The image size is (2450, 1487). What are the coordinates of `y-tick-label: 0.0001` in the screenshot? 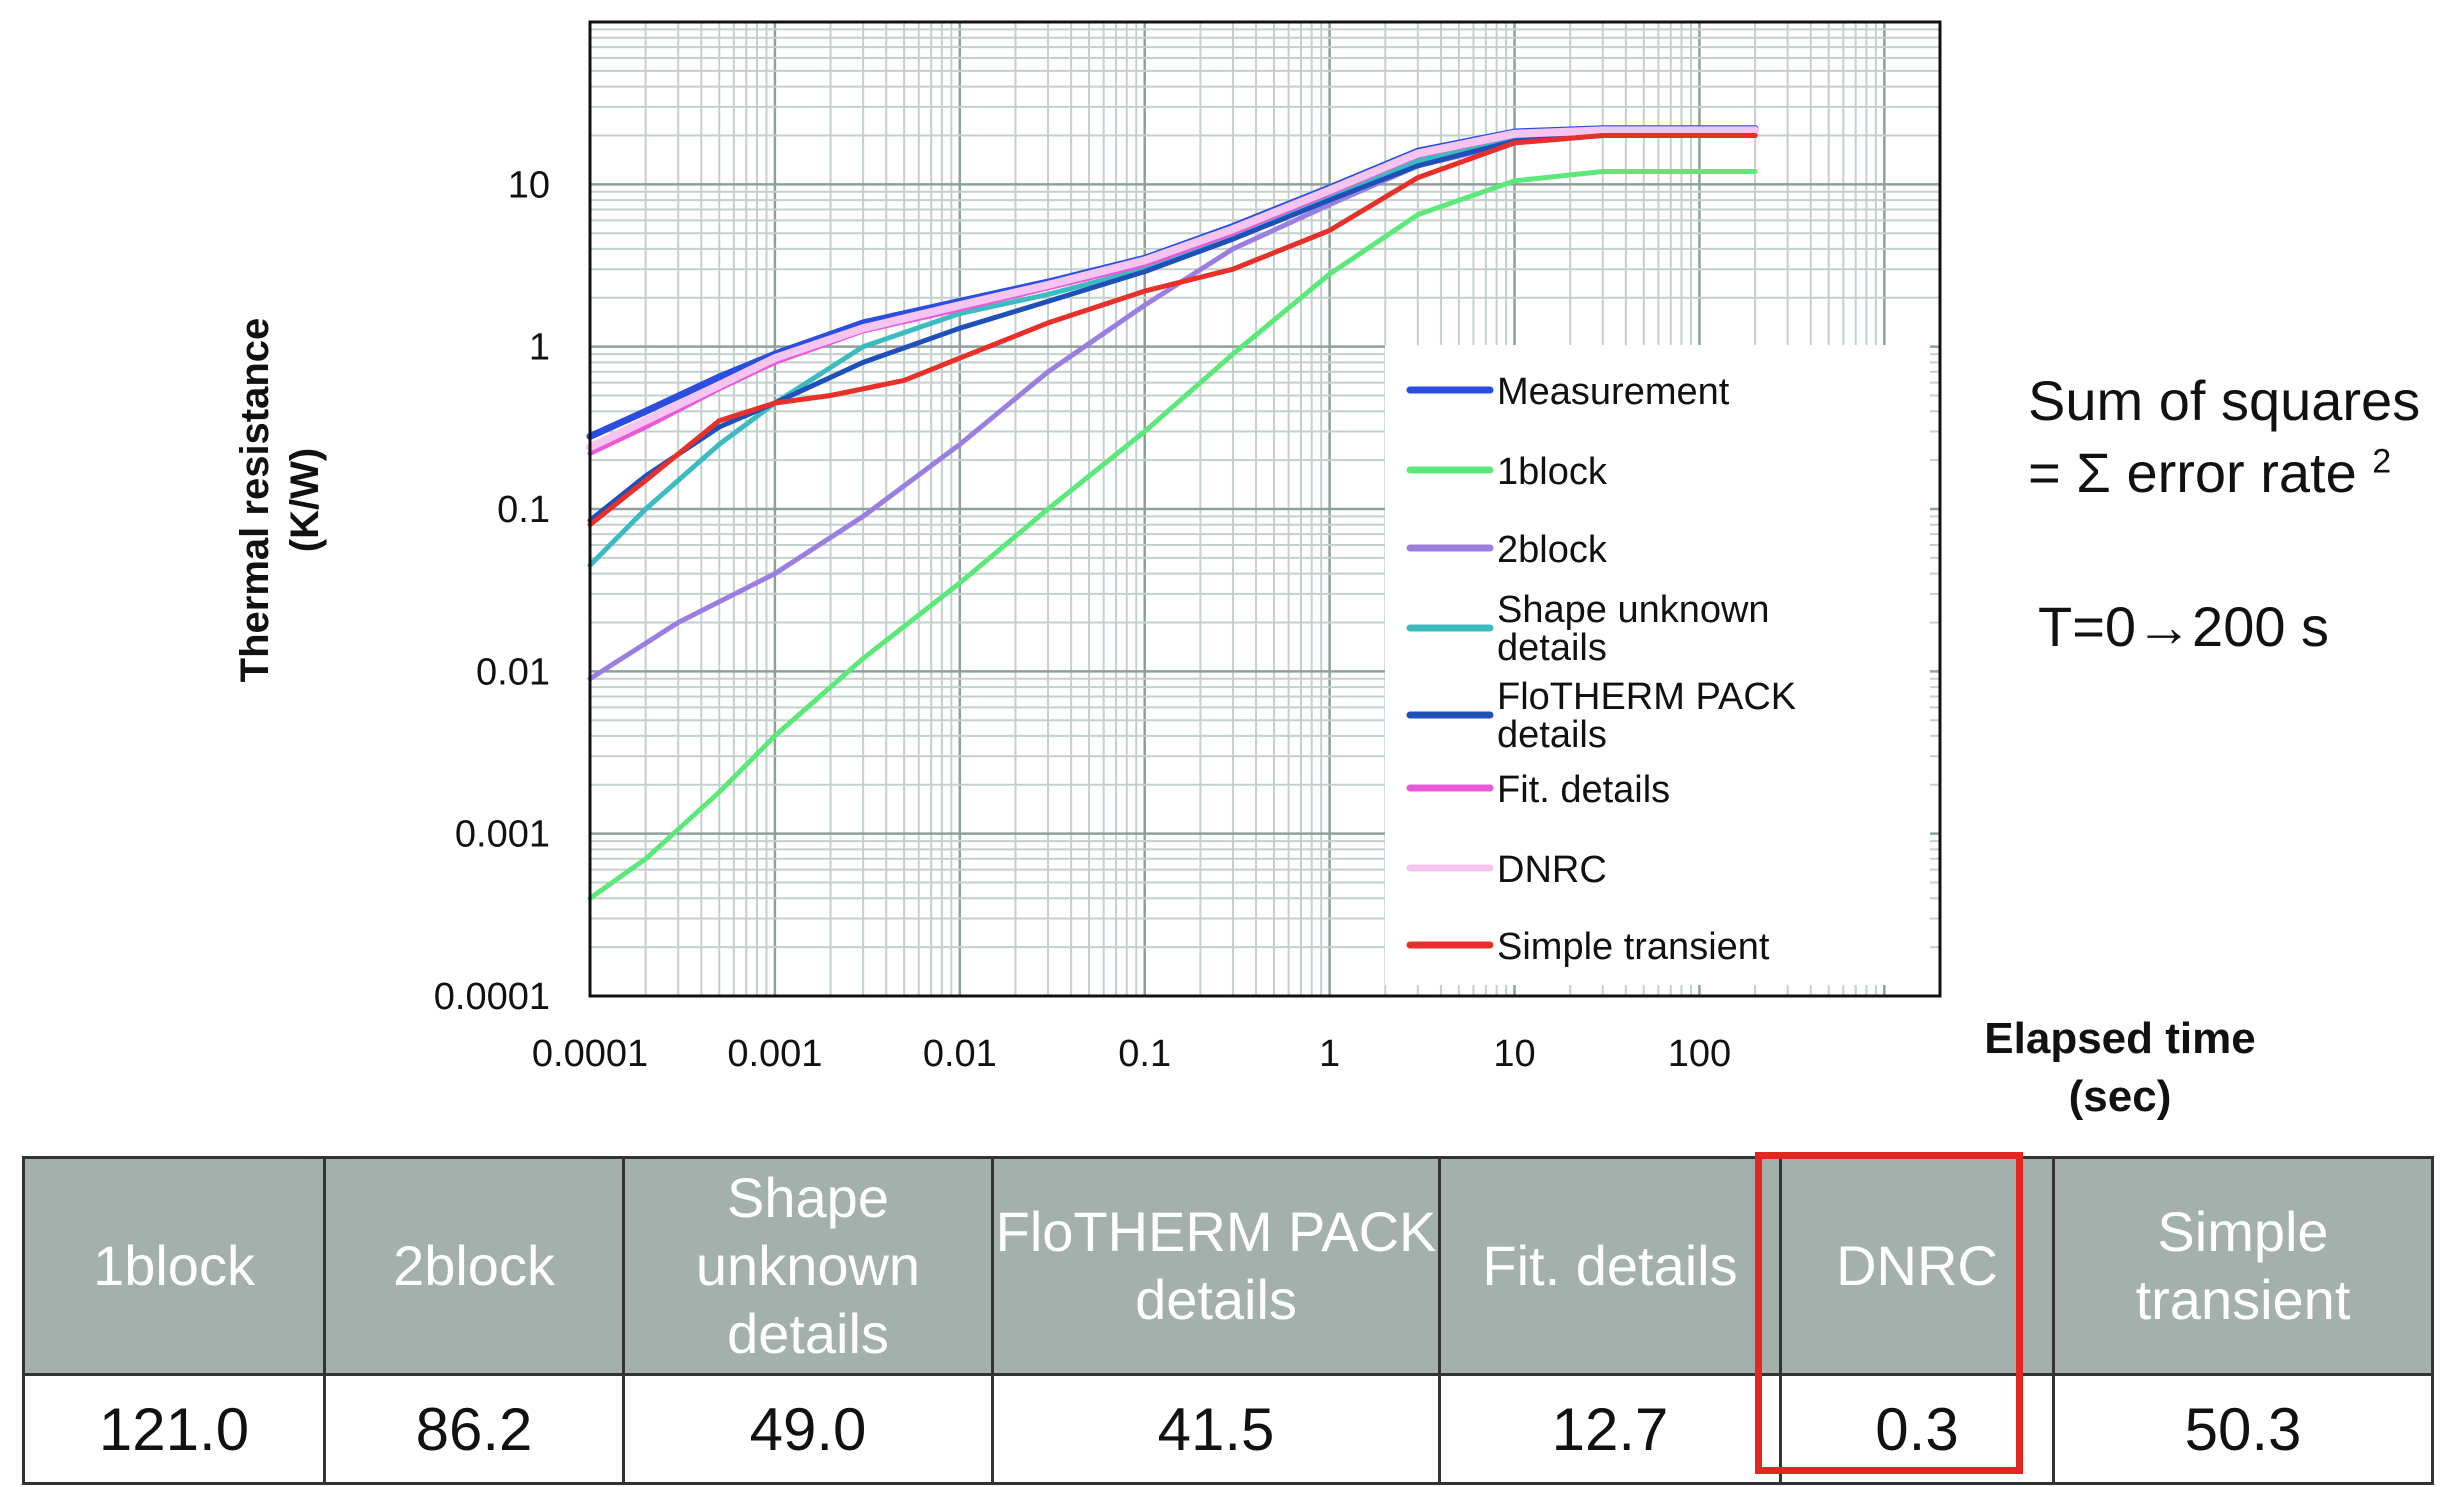 It's located at (492, 997).